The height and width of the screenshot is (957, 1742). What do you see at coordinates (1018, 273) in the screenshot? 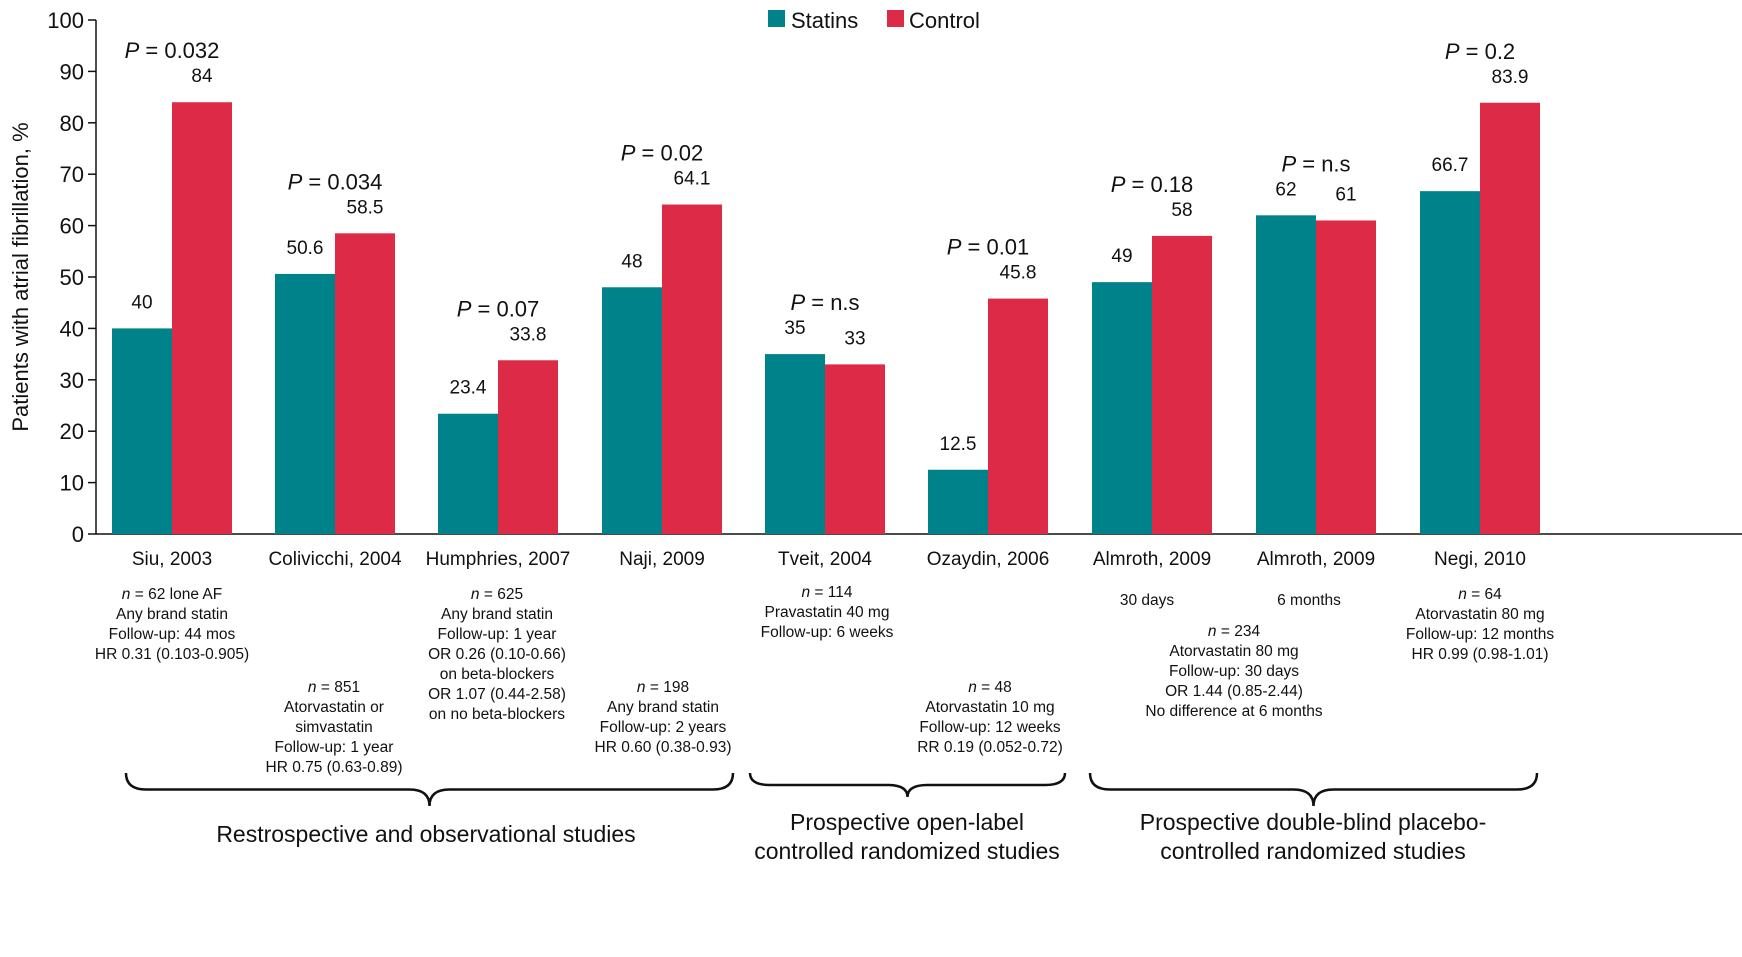
I see `bar-value-label: 45.8` at bounding box center [1018, 273].